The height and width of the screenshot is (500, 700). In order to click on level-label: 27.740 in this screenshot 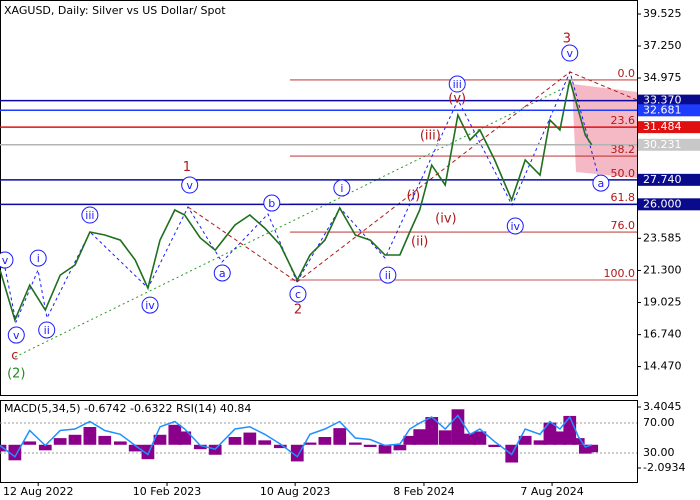, I will do `click(662, 179)`.